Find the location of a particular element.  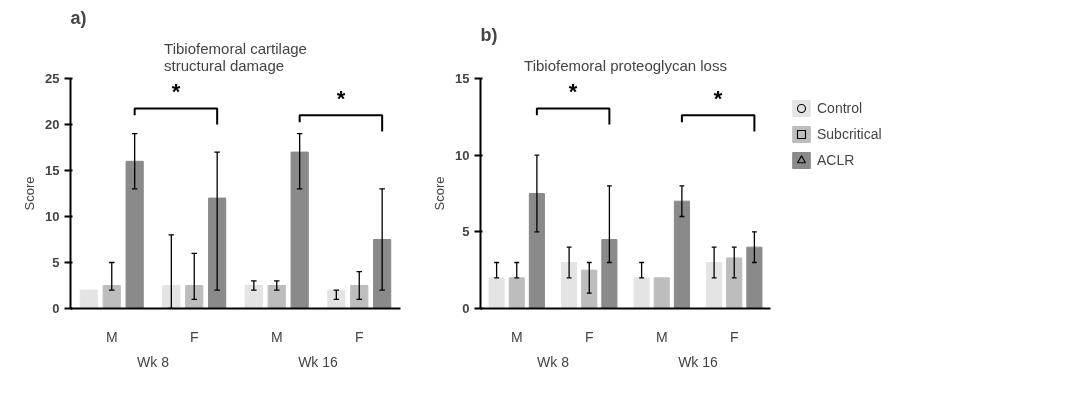

legend-label: ACLR is located at coordinates (836, 160).